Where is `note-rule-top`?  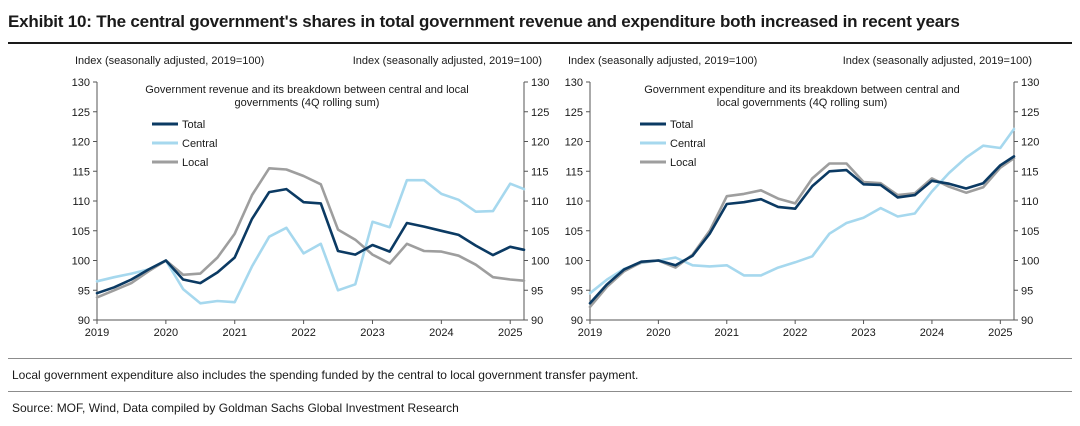 note-rule-top is located at coordinates (540, 358).